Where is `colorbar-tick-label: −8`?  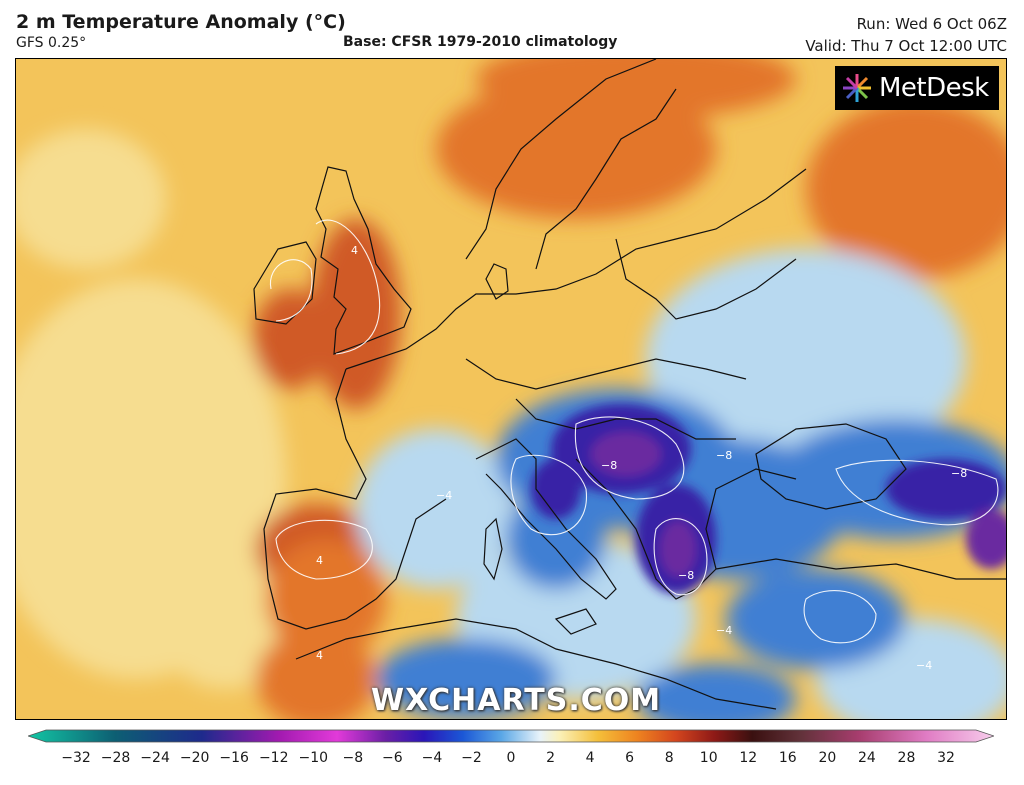
colorbar-tick-label: −8 is located at coordinates (353, 758).